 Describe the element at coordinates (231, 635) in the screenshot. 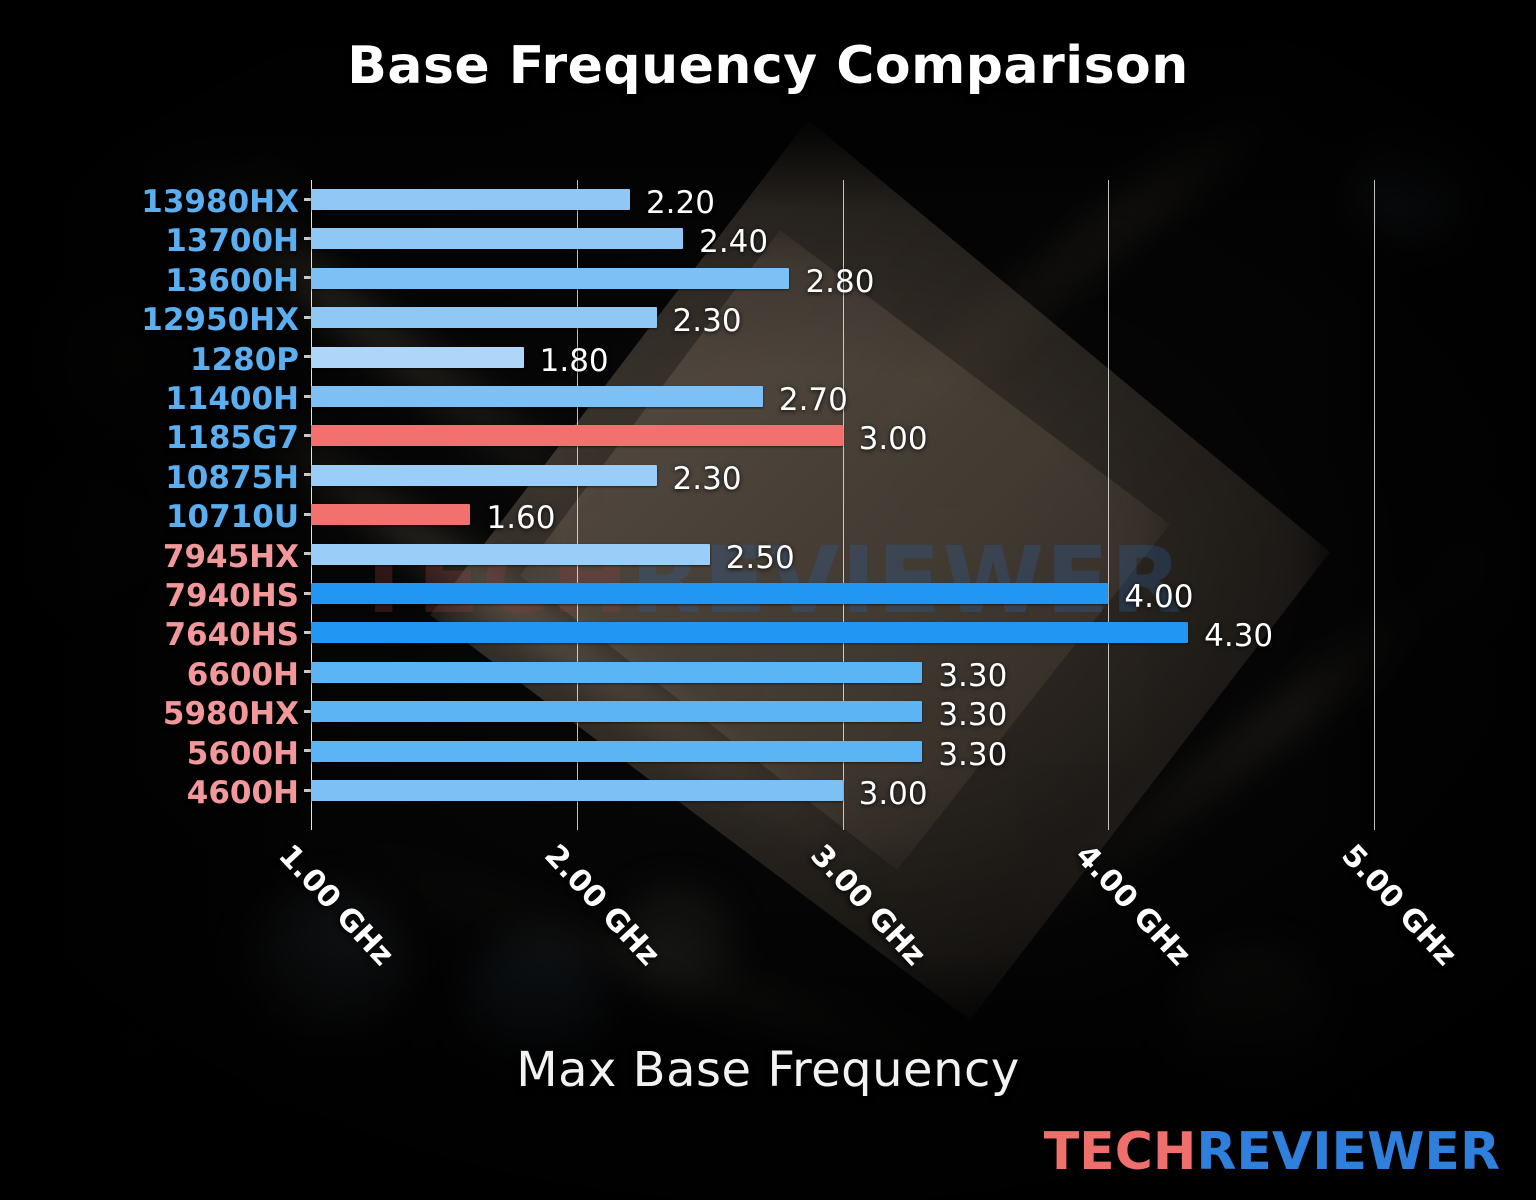

I see `category-label-7640hs: 7640HS` at that location.